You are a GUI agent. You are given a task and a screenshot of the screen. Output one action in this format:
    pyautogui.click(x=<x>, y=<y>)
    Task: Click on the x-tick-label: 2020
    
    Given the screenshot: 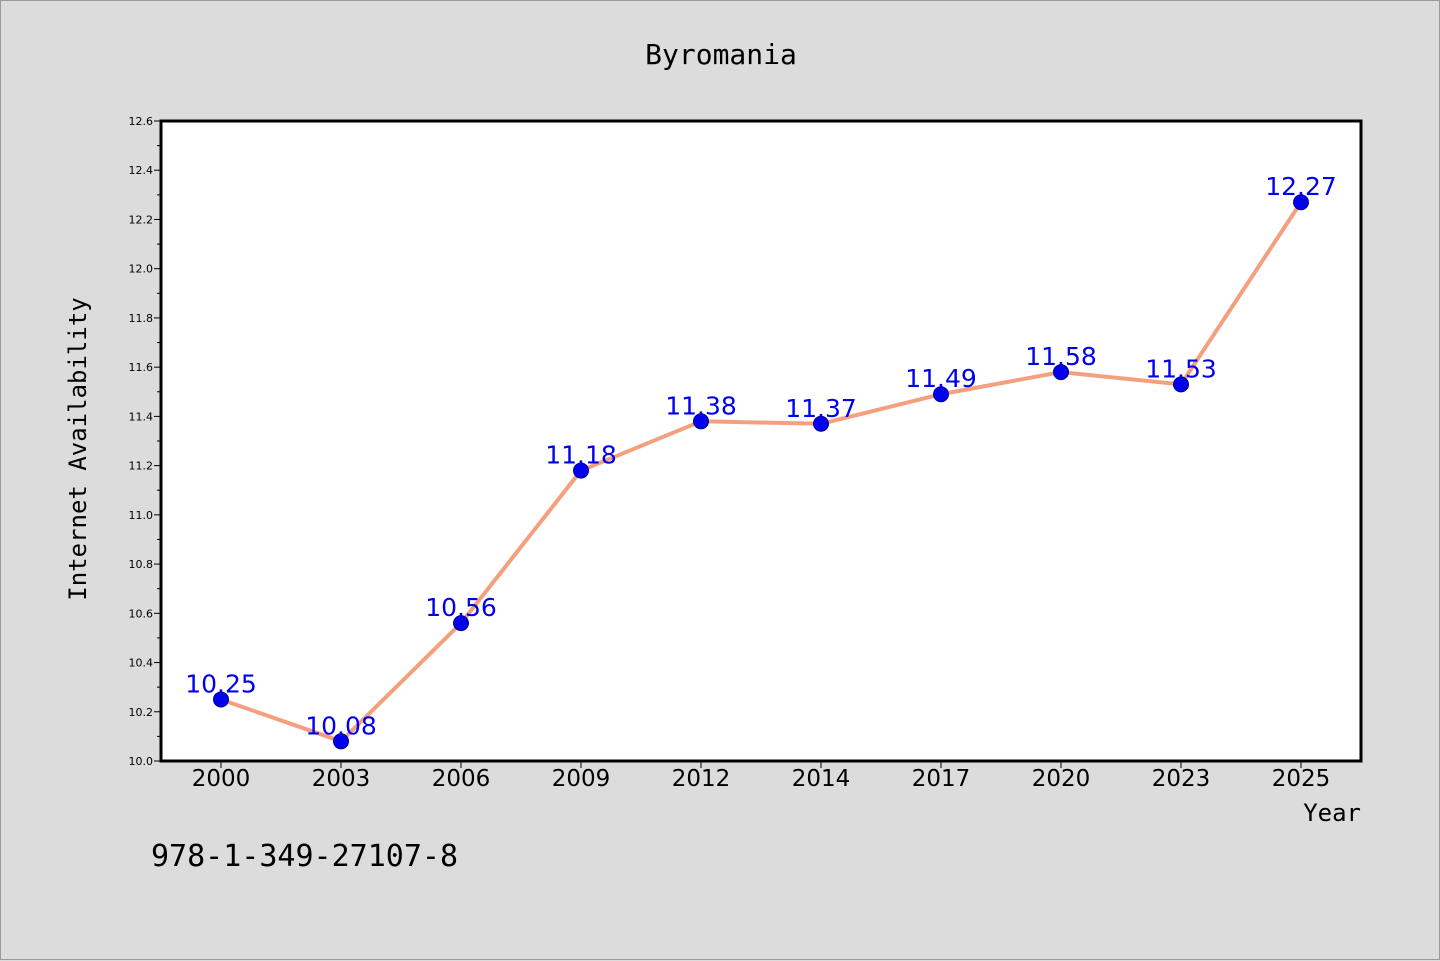 What is the action you would take?
    pyautogui.click(x=1061, y=779)
    